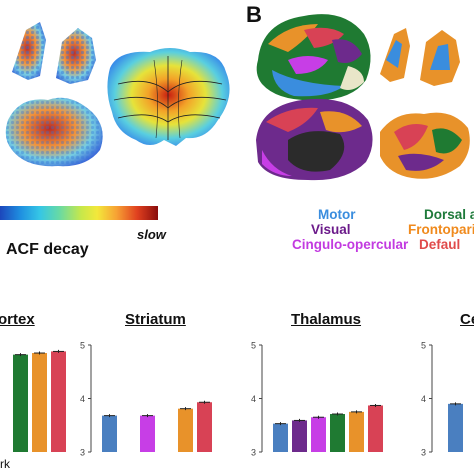 The width and height of the screenshot is (474, 474). I want to click on subcortical-right-map, so click(76, 56).